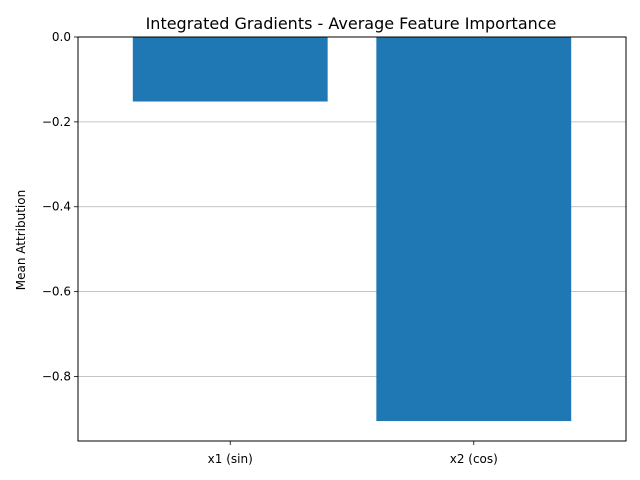 The image size is (640, 480). I want to click on bar, so click(230, 69).